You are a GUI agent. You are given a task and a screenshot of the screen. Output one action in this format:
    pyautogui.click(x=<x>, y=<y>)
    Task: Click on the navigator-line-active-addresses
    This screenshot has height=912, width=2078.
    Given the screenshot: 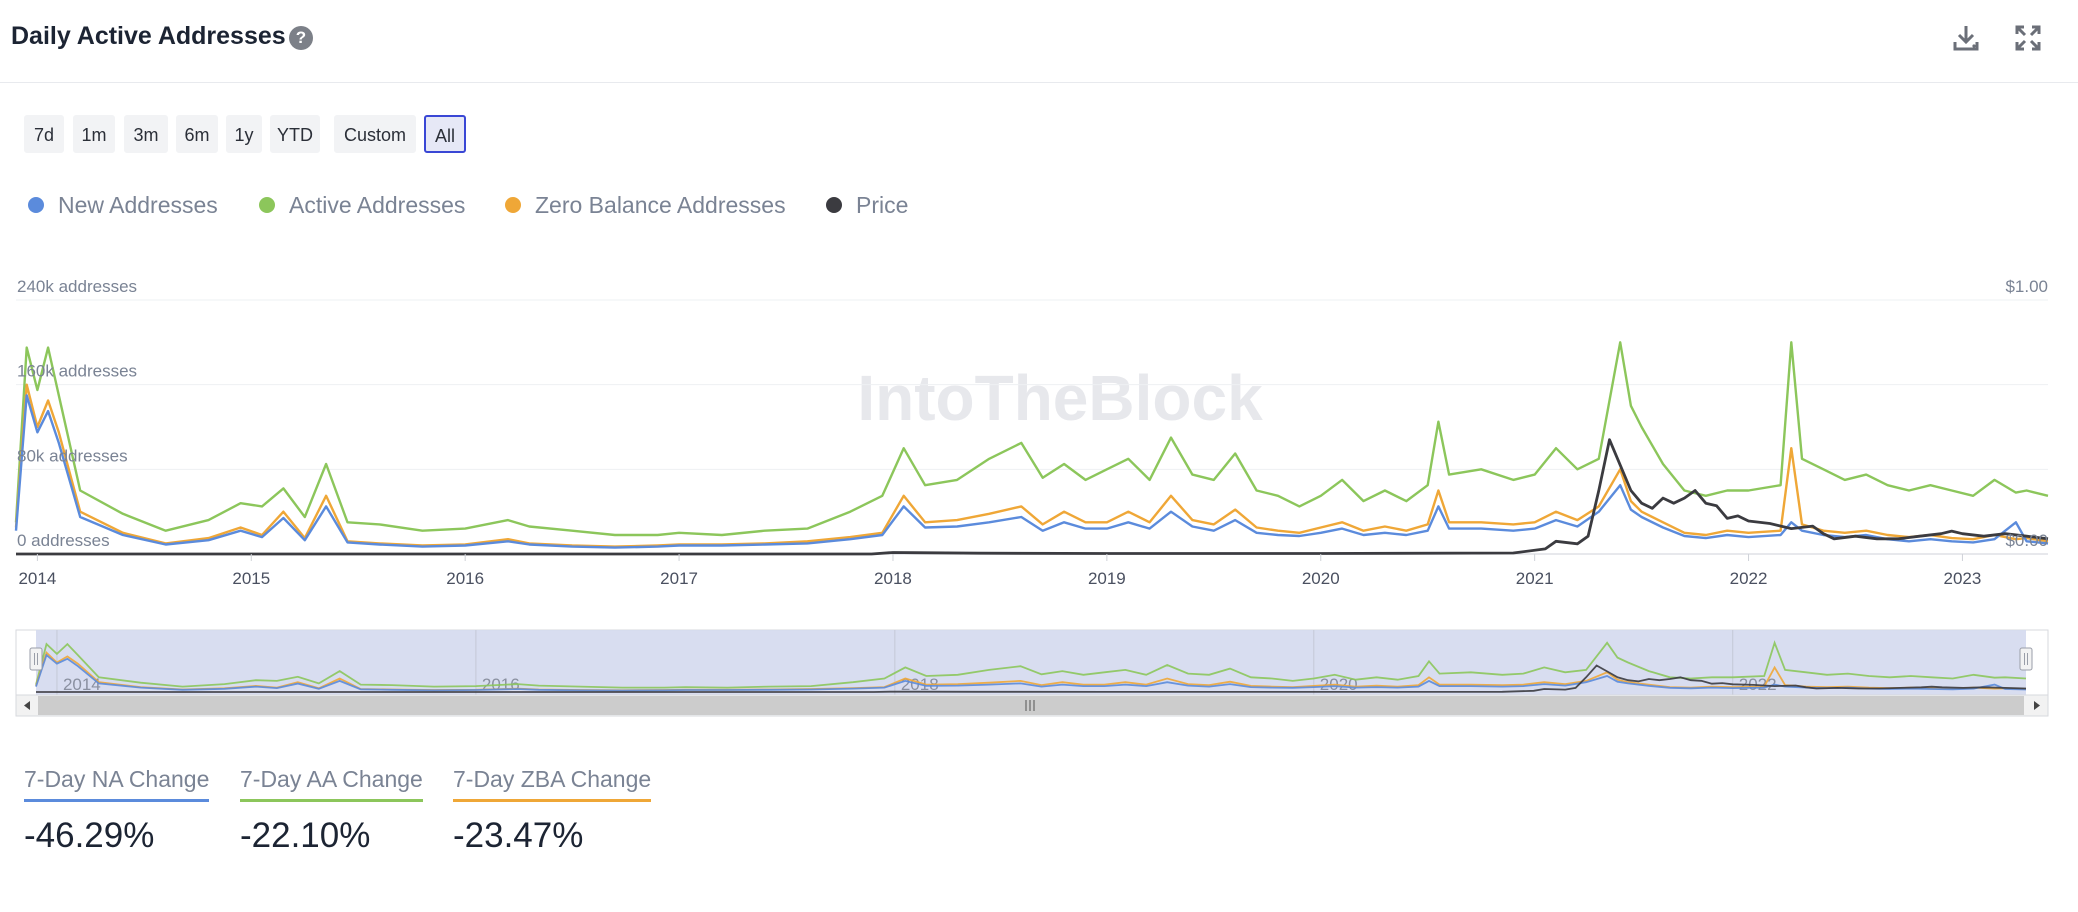 What is the action you would take?
    pyautogui.click(x=1031, y=664)
    